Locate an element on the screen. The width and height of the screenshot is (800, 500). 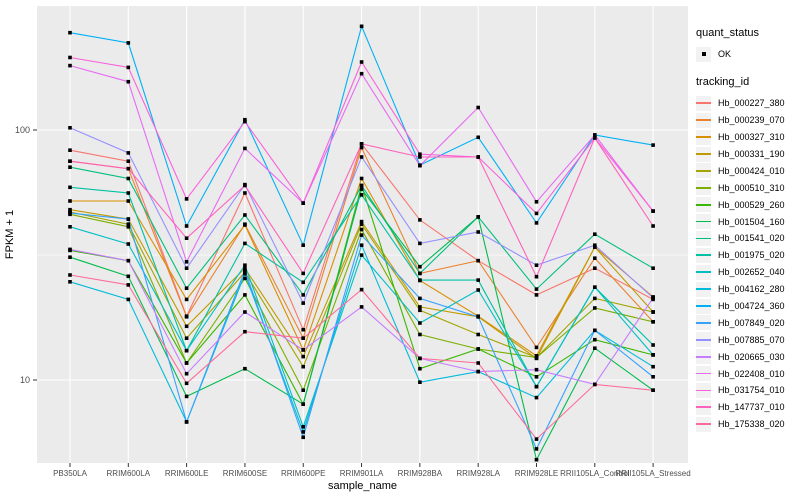
legend-entry: Hb_002652_040 is located at coordinates (748, 272).